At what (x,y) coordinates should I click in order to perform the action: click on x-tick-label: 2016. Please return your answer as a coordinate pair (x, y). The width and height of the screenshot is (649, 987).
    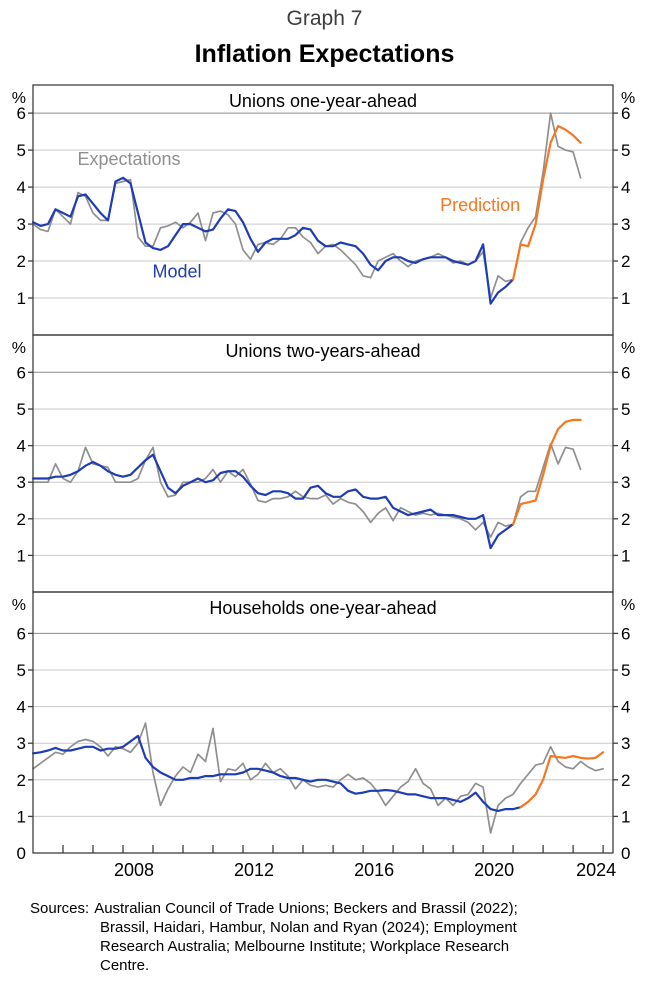
    Looking at the image, I should click on (374, 870).